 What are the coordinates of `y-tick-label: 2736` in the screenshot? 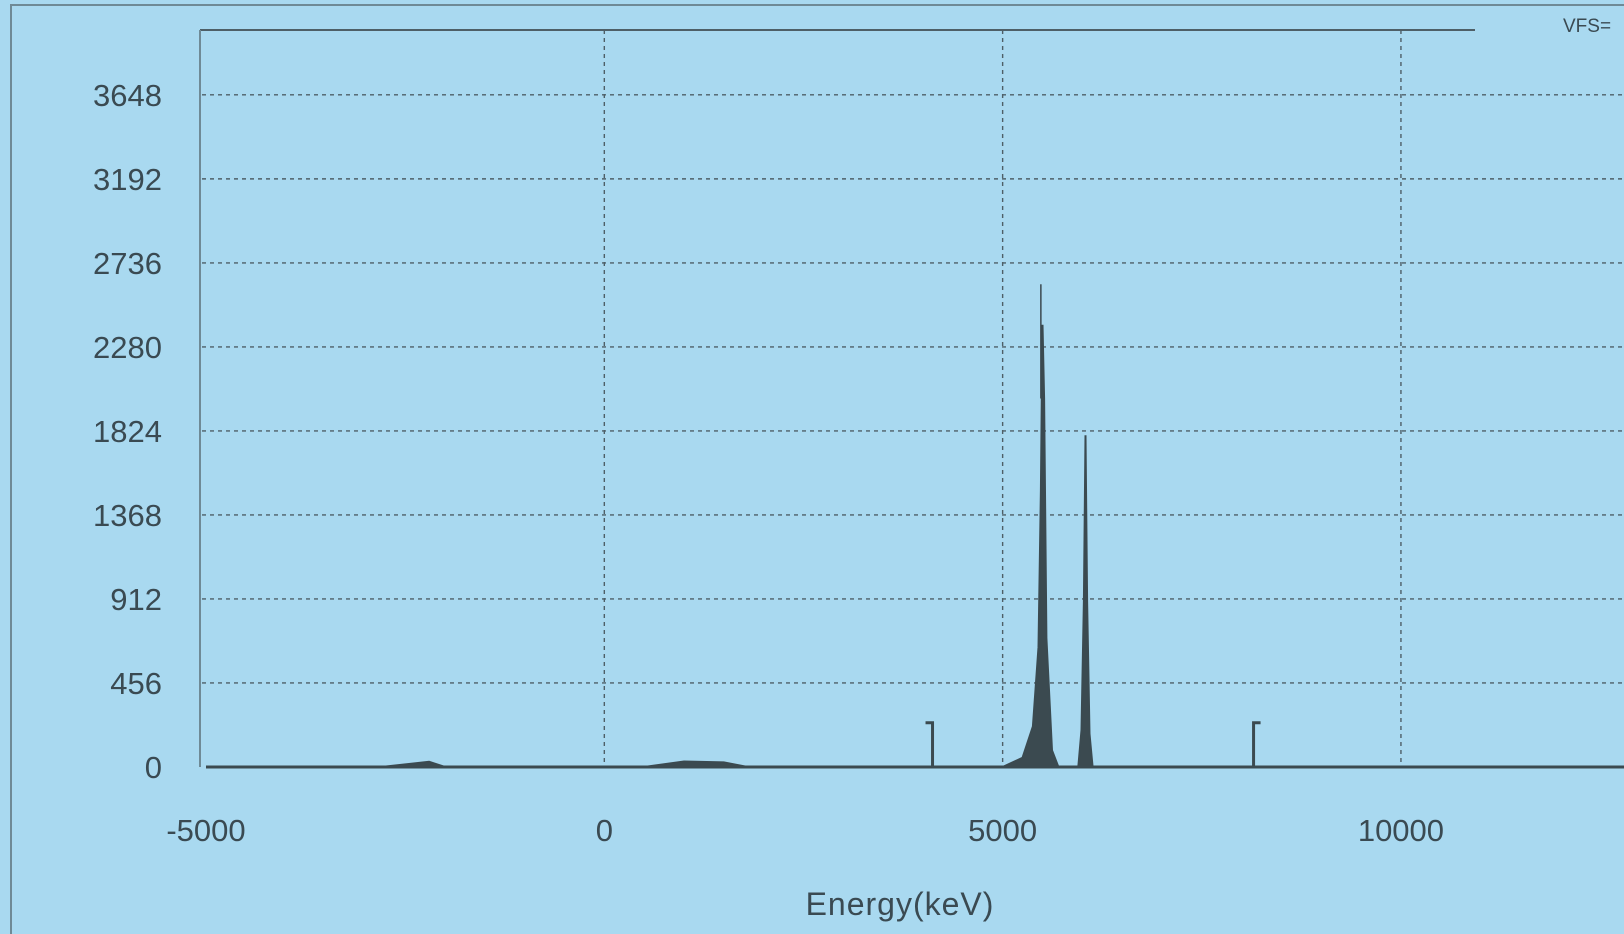 It's located at (127, 263).